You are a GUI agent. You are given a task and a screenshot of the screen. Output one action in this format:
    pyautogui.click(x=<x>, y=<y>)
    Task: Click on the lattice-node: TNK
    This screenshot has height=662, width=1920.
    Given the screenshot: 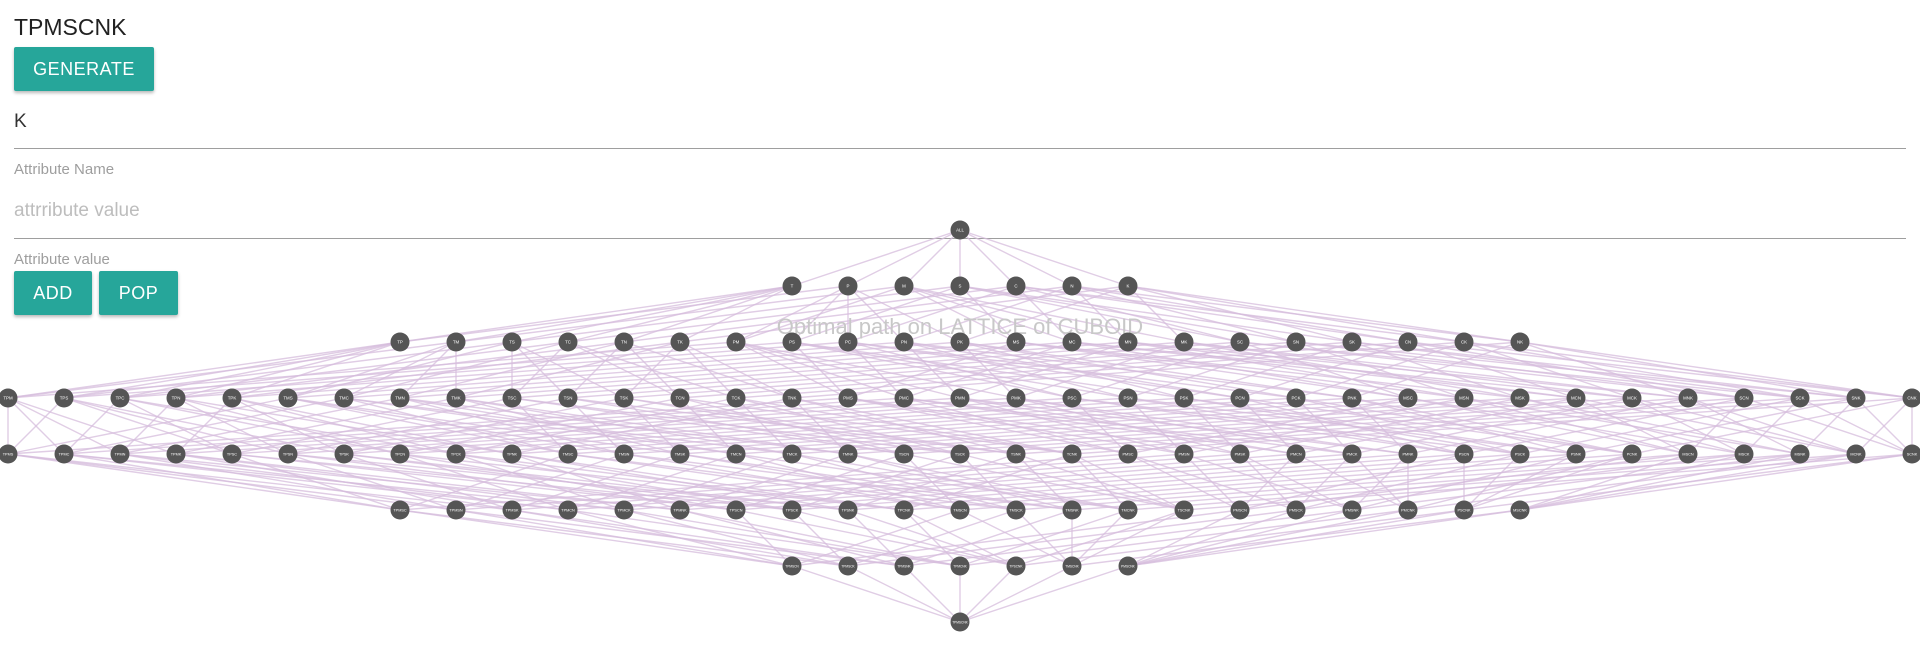 What is the action you would take?
    pyautogui.click(x=792, y=398)
    